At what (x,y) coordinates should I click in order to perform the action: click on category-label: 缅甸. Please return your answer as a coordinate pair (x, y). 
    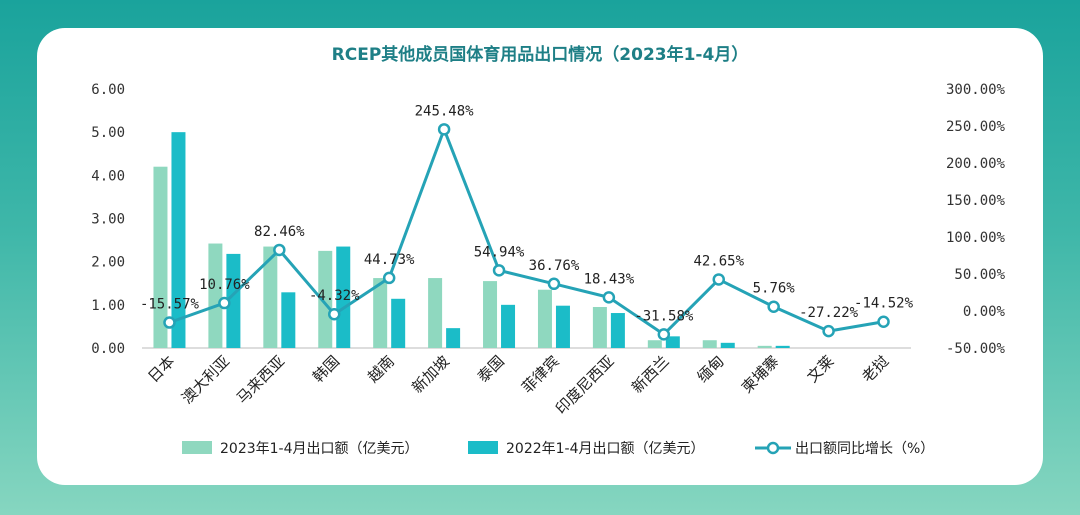
    Looking at the image, I should click on (711, 369).